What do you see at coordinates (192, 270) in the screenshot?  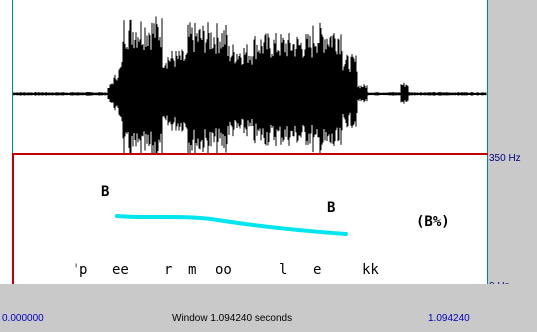 I see `phonetic-label: m` at bounding box center [192, 270].